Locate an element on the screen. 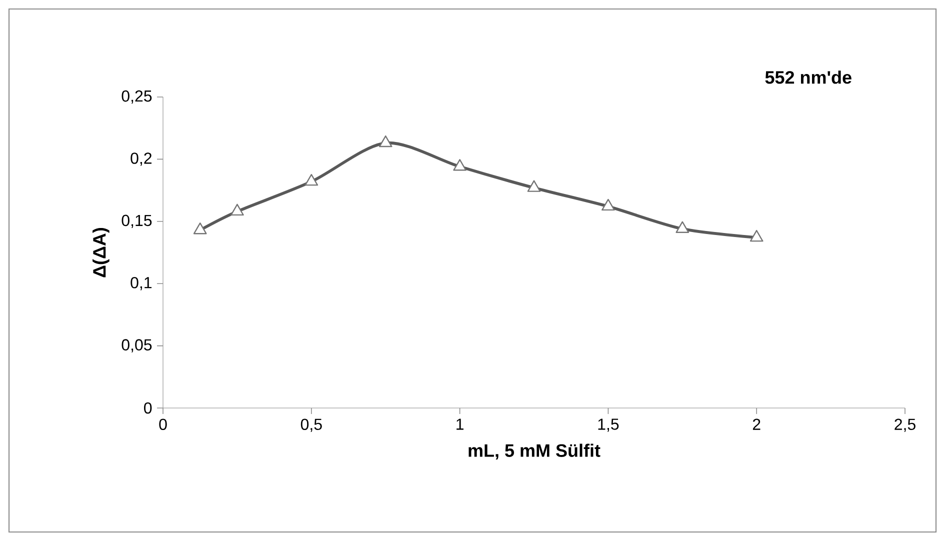 The image size is (945, 542). x-tick-label: 2 is located at coordinates (756, 424).